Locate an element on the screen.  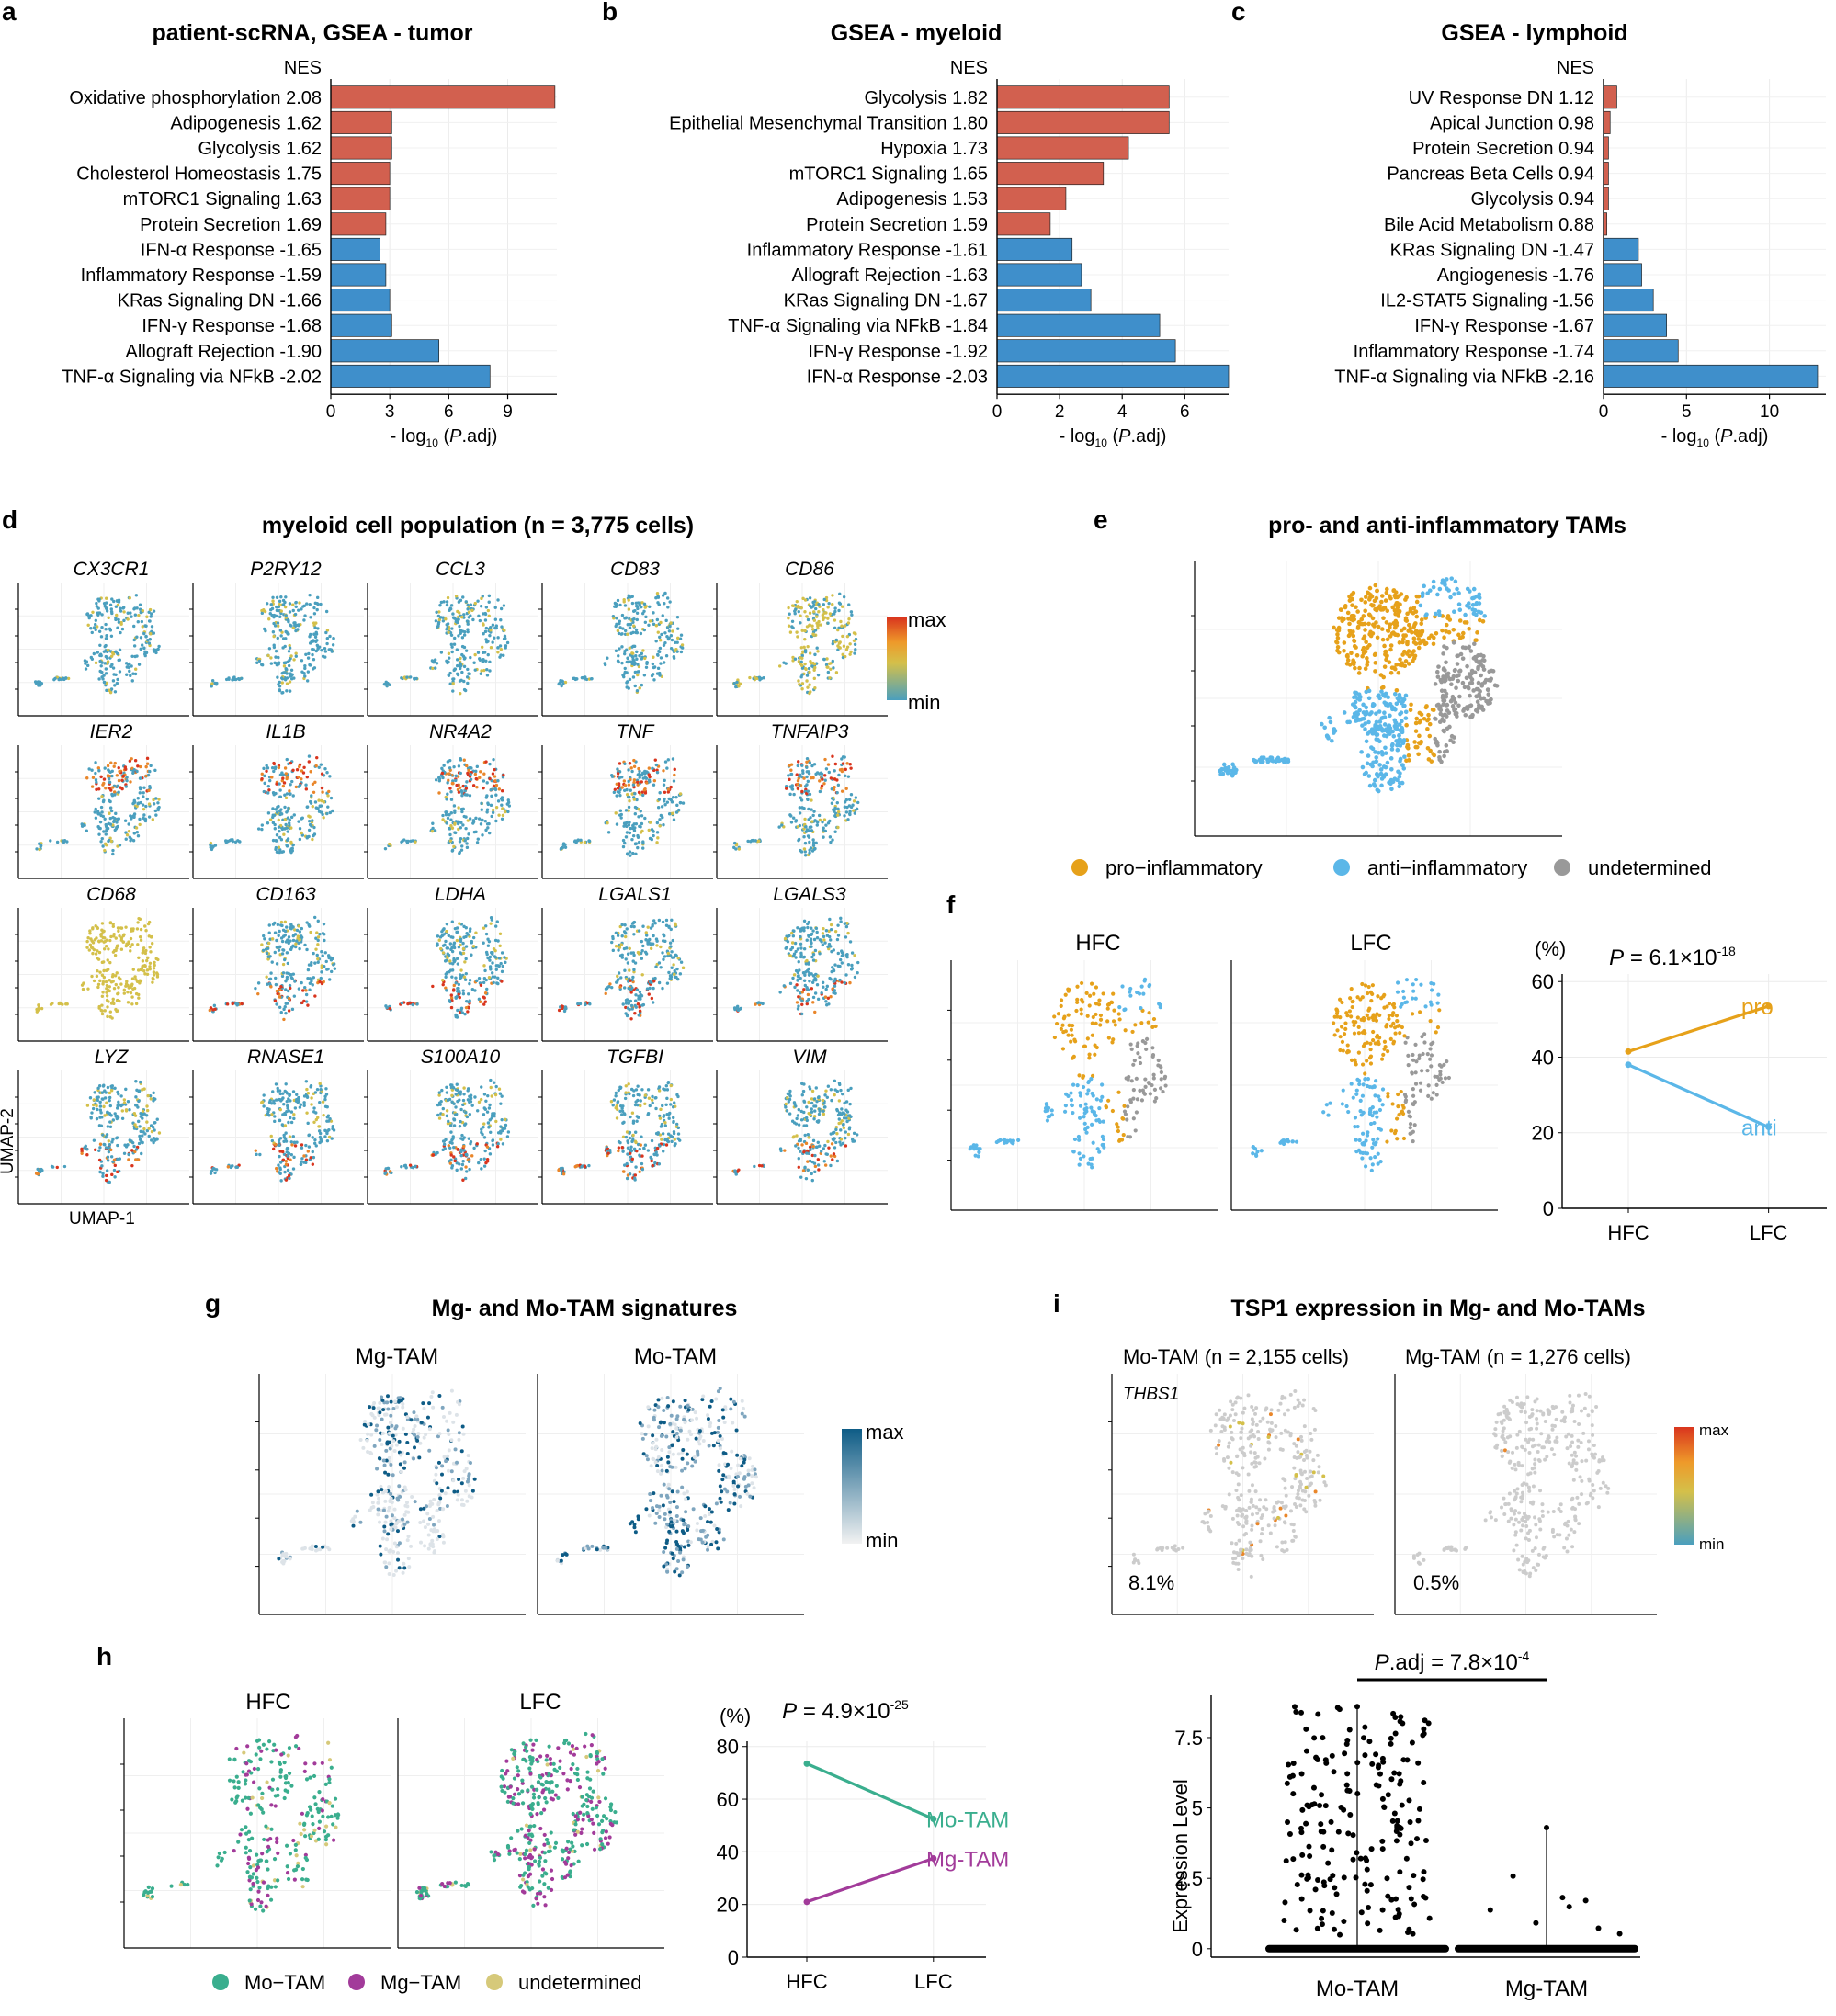
bar is located at coordinates (360, 300).